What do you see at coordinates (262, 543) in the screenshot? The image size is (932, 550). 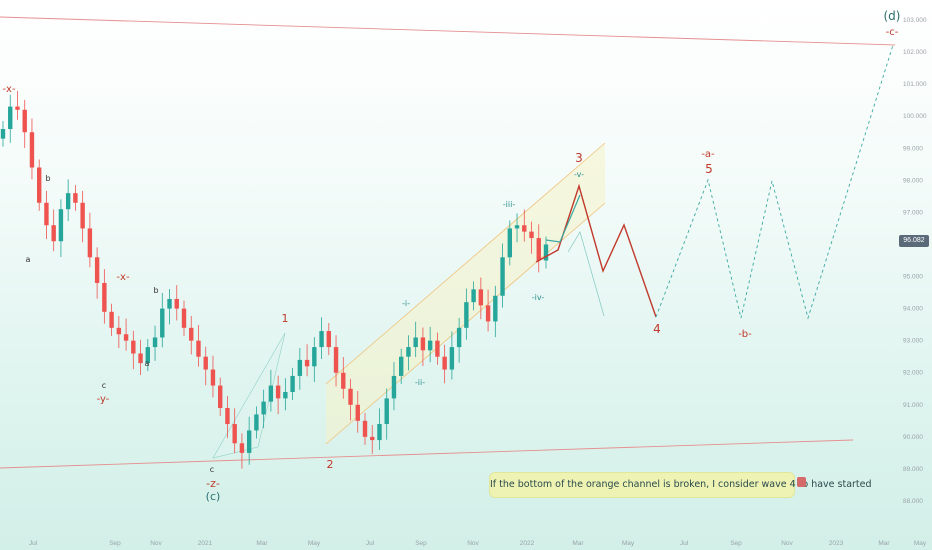 I see `x-tick-label: Mar` at bounding box center [262, 543].